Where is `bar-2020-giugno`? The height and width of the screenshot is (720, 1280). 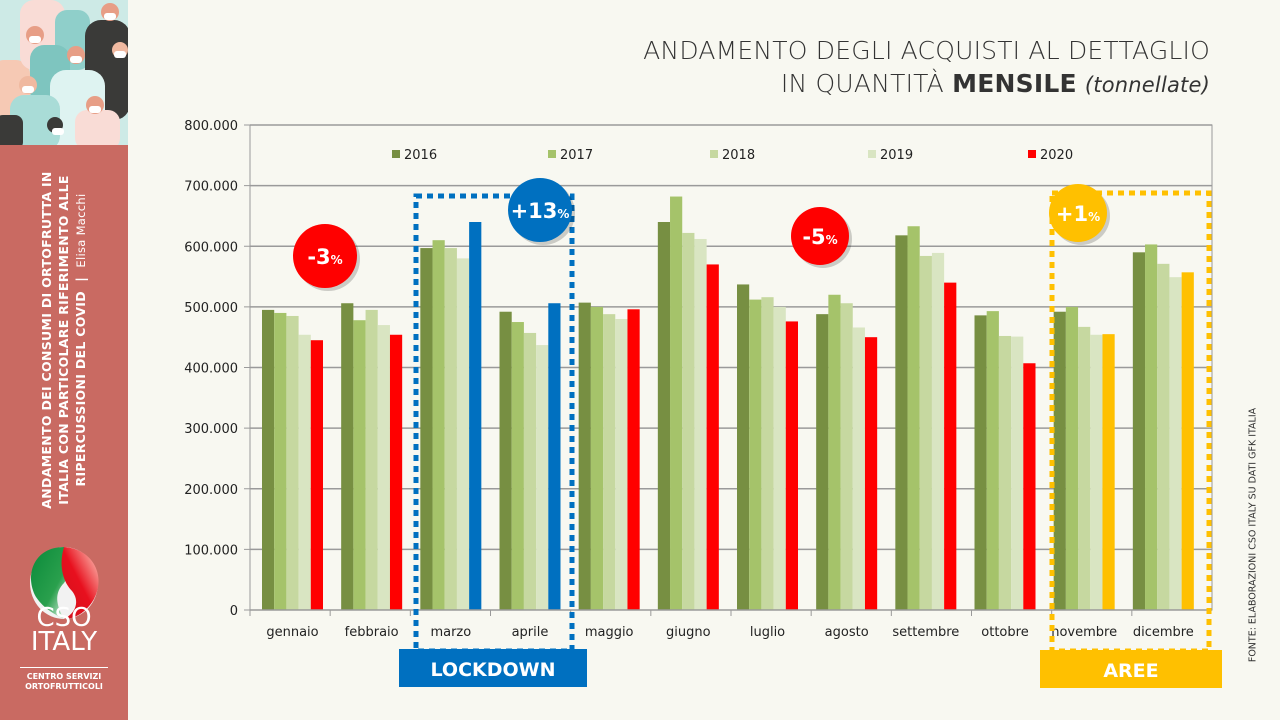 bar-2020-giugno is located at coordinates (712, 437).